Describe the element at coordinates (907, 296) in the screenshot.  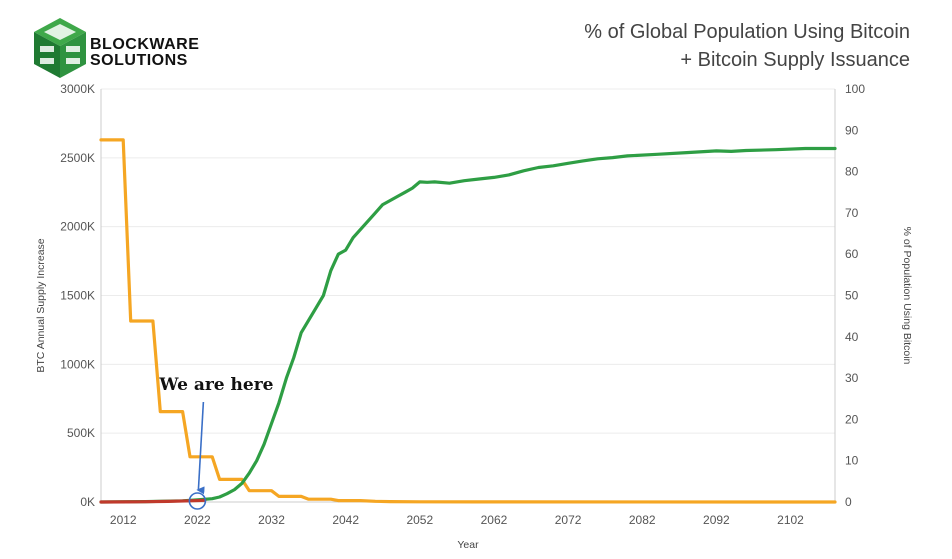
I see `y-axis-right-title: % of Population Using Bitcoin` at that location.